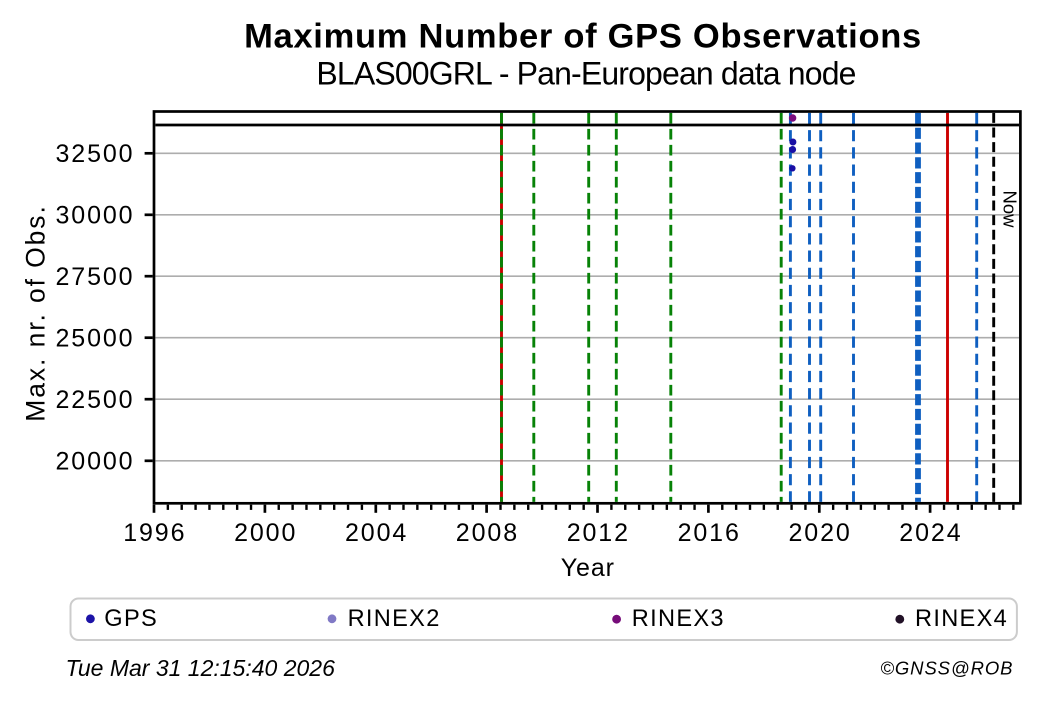 This screenshot has height=704, width=1040. I want to click on svg-text: 32500, so click(94, 154).